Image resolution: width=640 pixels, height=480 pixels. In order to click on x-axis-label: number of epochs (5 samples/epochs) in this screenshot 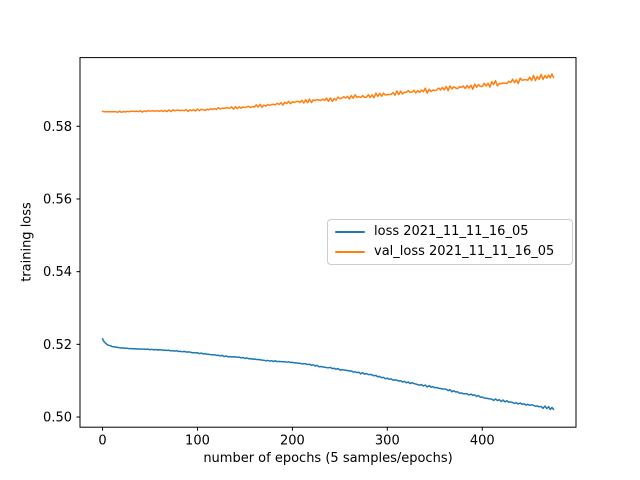, I will do `click(328, 458)`.